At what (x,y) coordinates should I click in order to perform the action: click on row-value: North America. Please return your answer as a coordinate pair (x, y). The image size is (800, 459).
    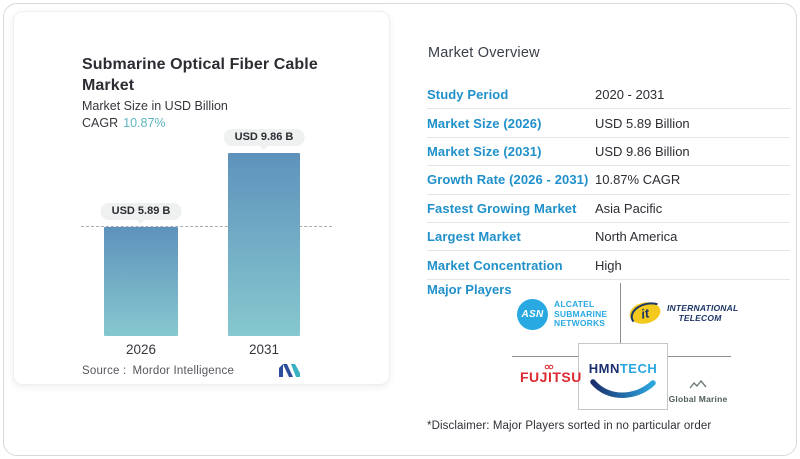
    Looking at the image, I should click on (636, 237).